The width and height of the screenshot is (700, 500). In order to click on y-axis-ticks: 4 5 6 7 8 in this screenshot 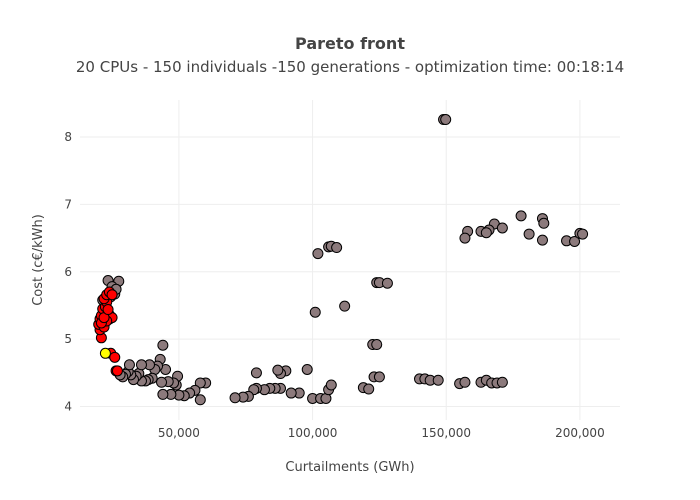, I will do `click(68, 271)`.